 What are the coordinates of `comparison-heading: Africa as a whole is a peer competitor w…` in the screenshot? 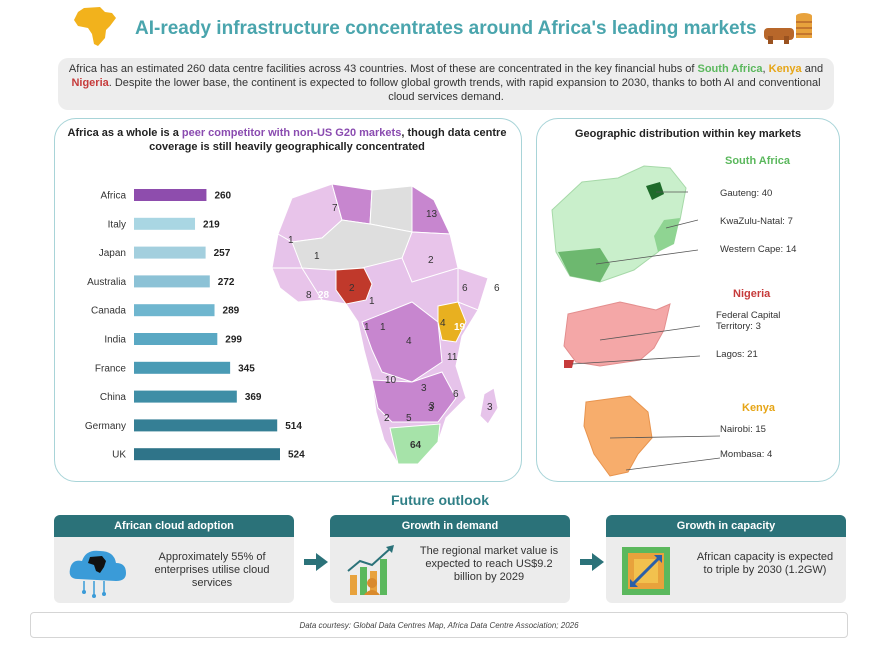 It's located at (287, 140).